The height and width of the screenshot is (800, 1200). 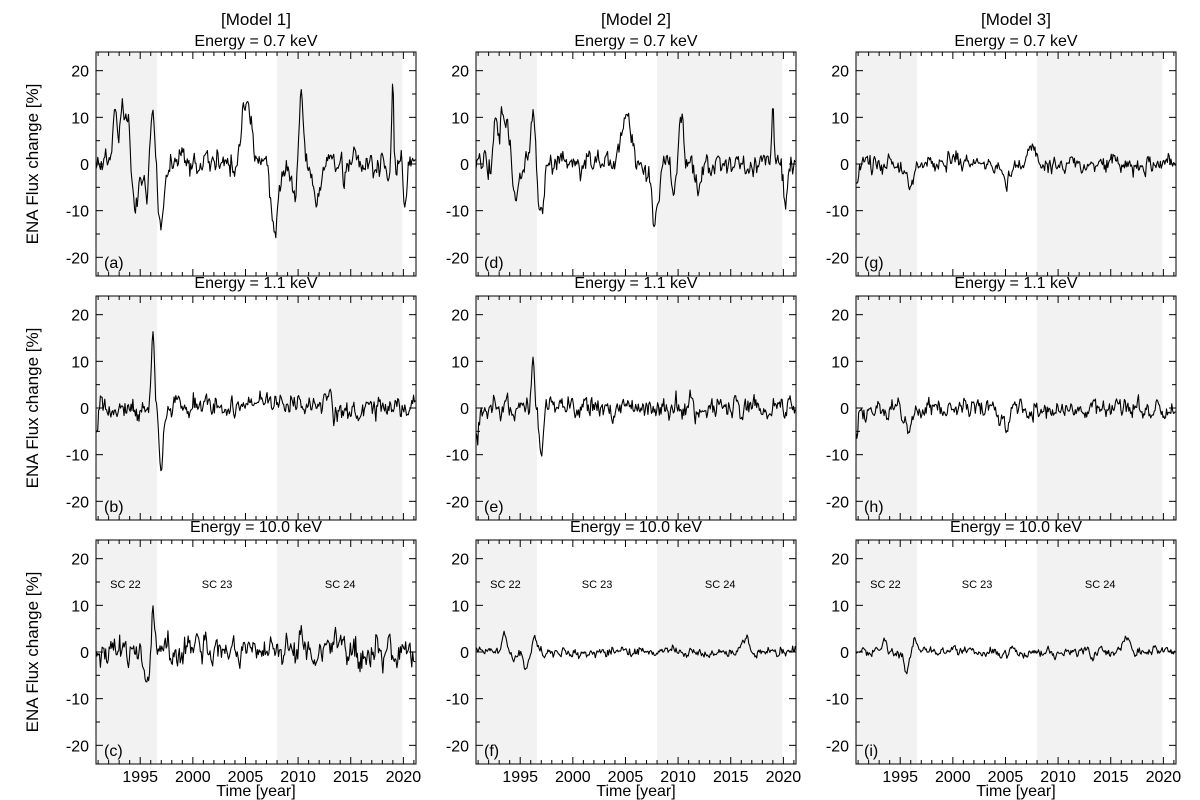 I want to click on panel-a: Energy = 0.7 keV -20 -10 0 10 20 (a), so click(x=241, y=155).